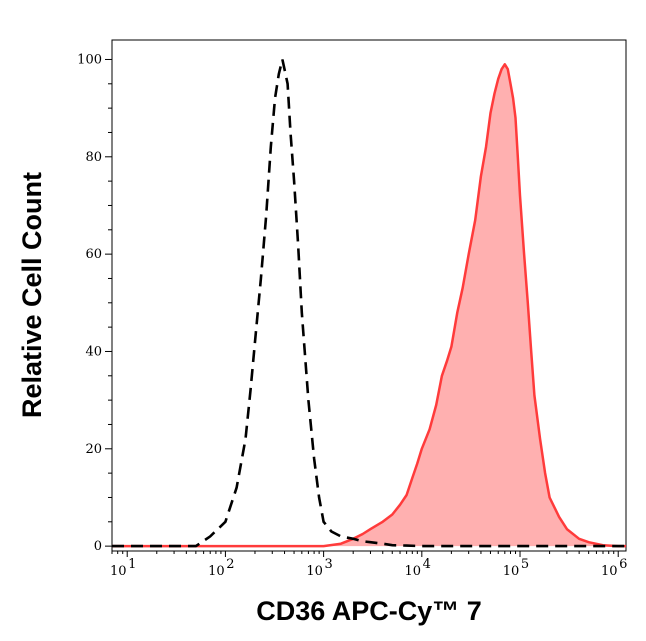  What do you see at coordinates (93, 351) in the screenshot?
I see `y-tick-label: 40` at bounding box center [93, 351].